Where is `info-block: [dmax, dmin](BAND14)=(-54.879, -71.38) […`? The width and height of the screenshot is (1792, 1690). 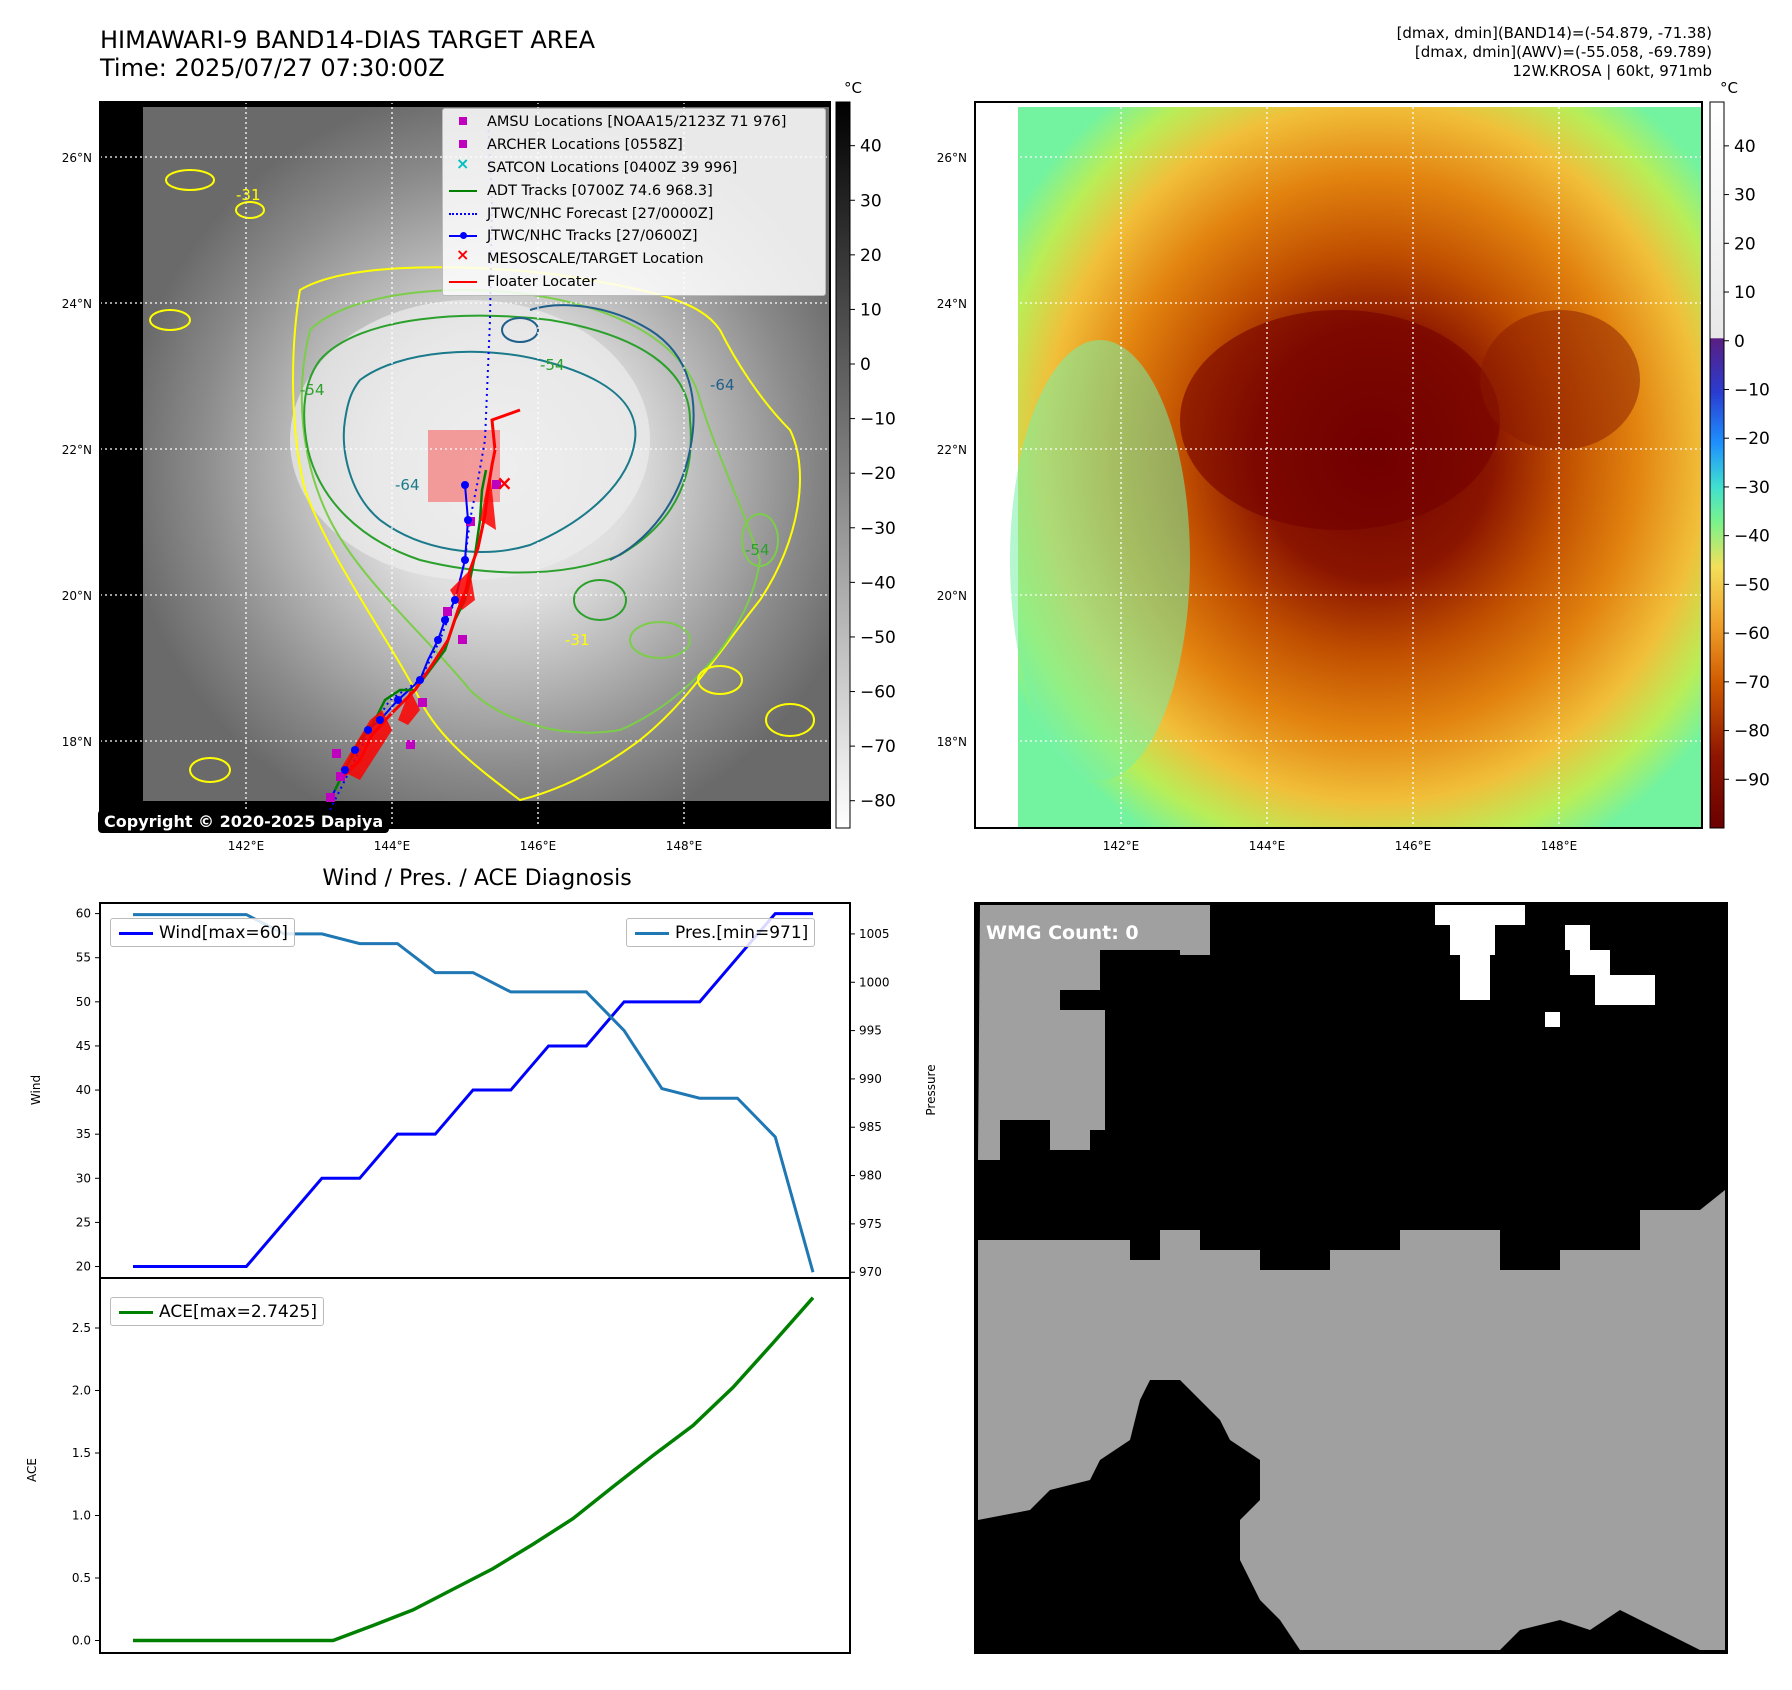 info-block: [dmax, dmin](BAND14)=(-54.879, -71.38) [… is located at coordinates (1554, 52).